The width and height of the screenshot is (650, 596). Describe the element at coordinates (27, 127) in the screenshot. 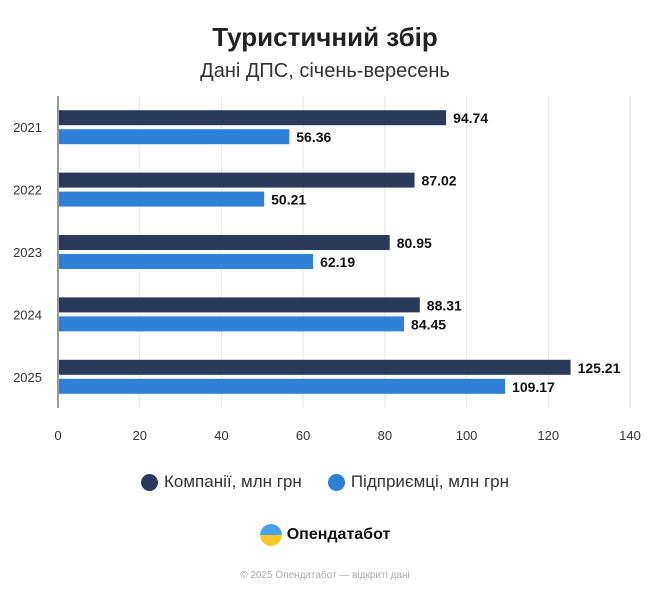

I see `y-tick-label: 2021` at that location.